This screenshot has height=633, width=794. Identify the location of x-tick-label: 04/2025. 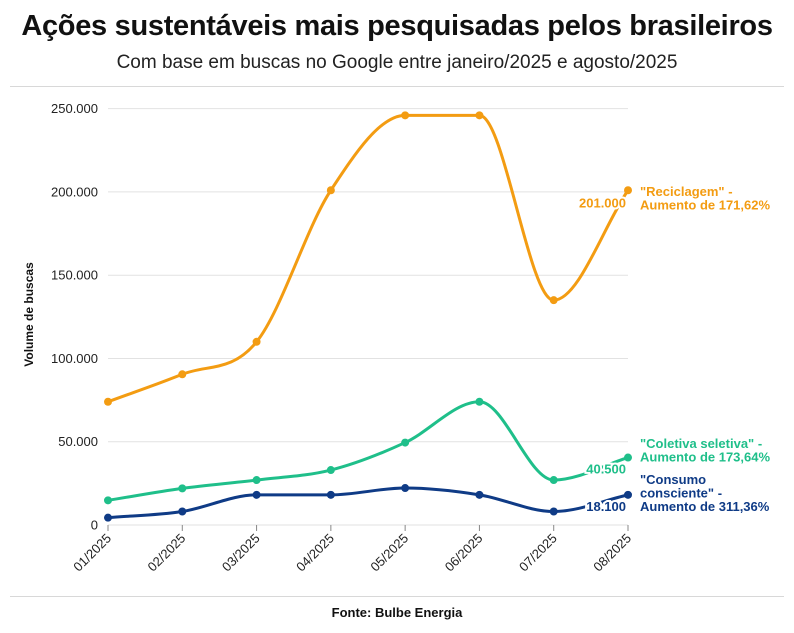
(315, 553).